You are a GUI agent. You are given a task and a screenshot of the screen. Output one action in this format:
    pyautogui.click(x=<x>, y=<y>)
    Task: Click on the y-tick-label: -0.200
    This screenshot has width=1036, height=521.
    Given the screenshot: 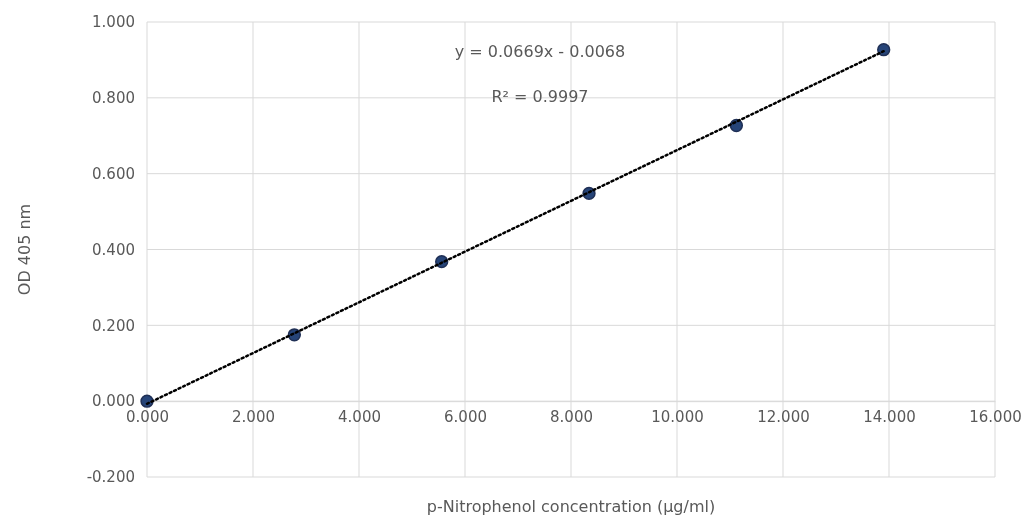 What is the action you would take?
    pyautogui.click(x=110, y=477)
    